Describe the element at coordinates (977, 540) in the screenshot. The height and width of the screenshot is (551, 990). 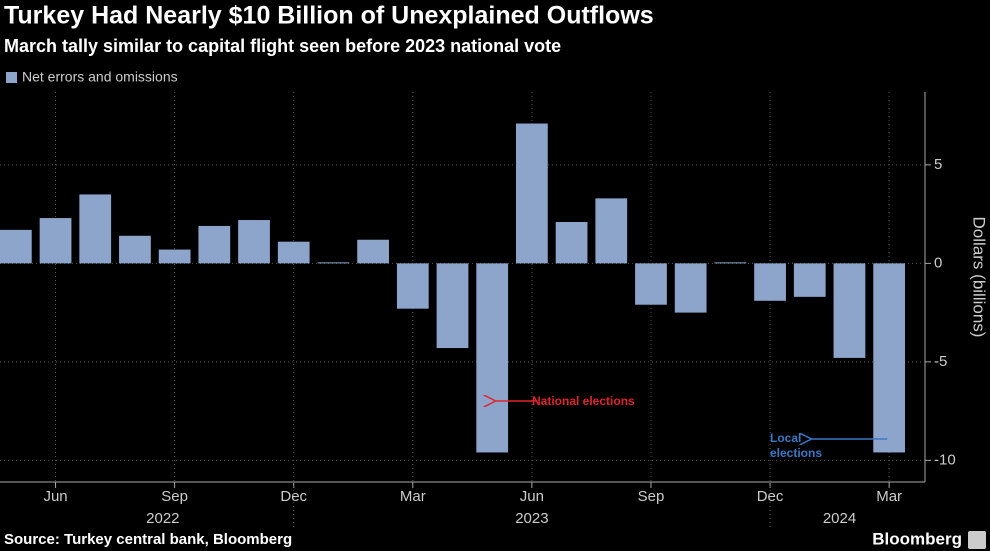
I see `brand-icon` at that location.